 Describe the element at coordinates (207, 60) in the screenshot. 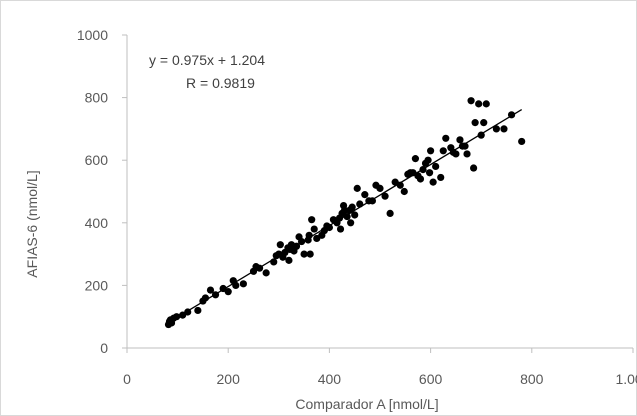

I see `trendline-equation: y = 0.975x + 1.204` at that location.